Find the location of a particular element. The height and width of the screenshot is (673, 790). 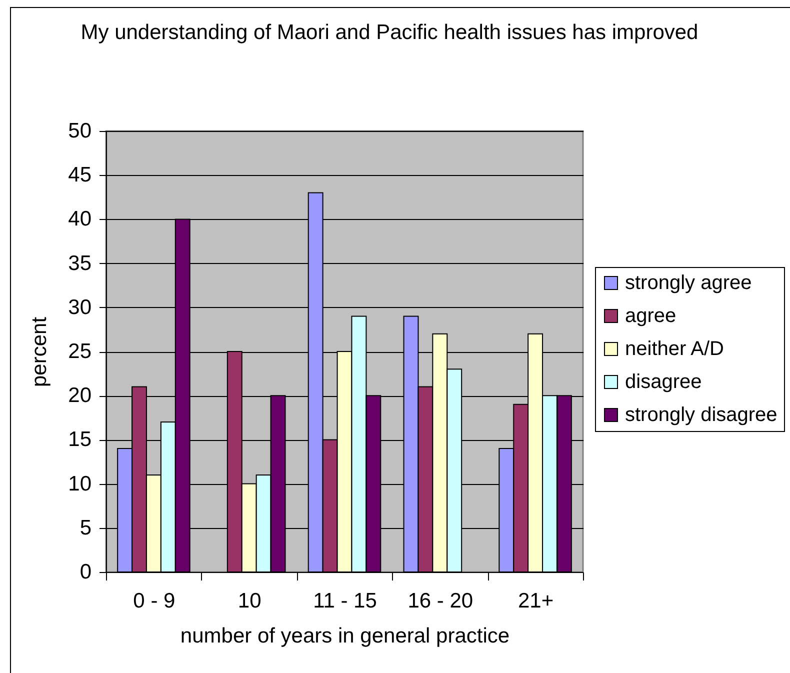

y-tick-label: 15 is located at coordinates (80, 440).